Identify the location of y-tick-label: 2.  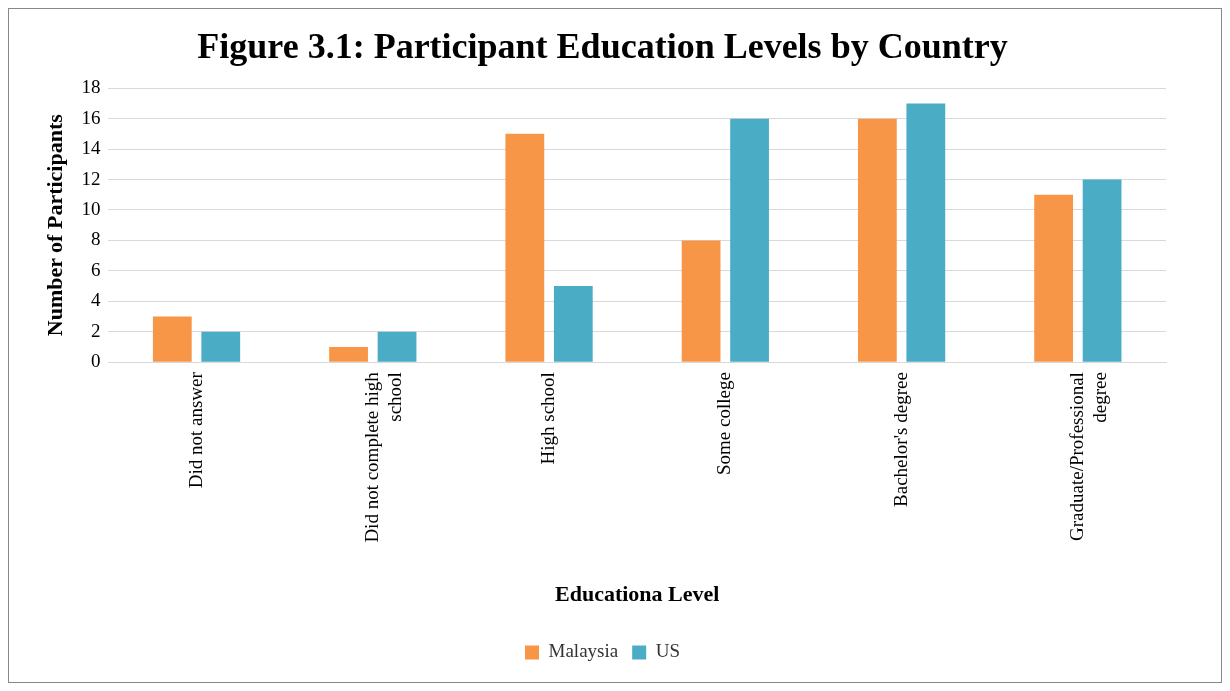
(95, 330).